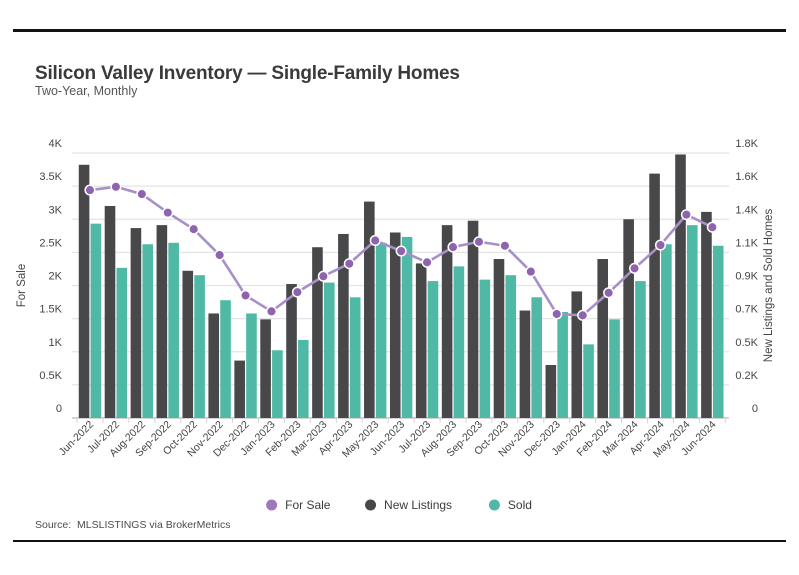 The height and width of the screenshot is (575, 799). I want to click on source-note: Source: MLSLISTINGS via BrokerMetrics, so click(133, 525).